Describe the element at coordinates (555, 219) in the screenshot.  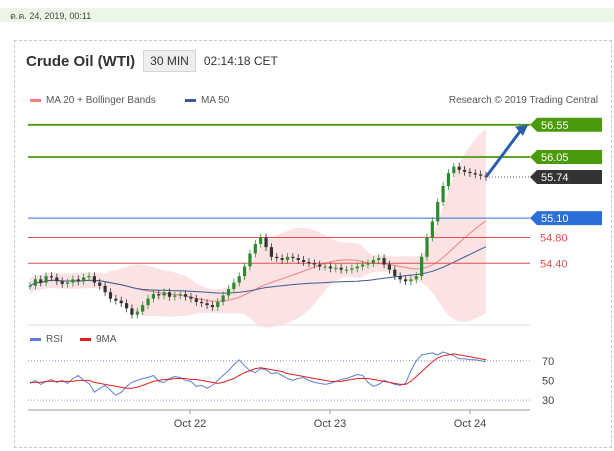
I see `level-label-55.10: 55.10` at that location.